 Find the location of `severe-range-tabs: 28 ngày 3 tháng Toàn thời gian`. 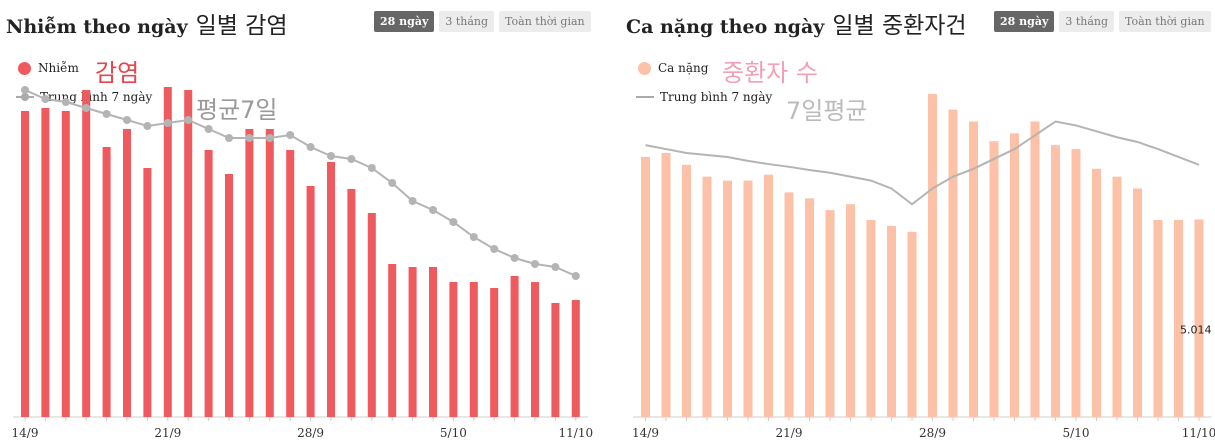

severe-range-tabs: 28 ngày 3 tháng Toàn thời gian is located at coordinates (1102, 21).